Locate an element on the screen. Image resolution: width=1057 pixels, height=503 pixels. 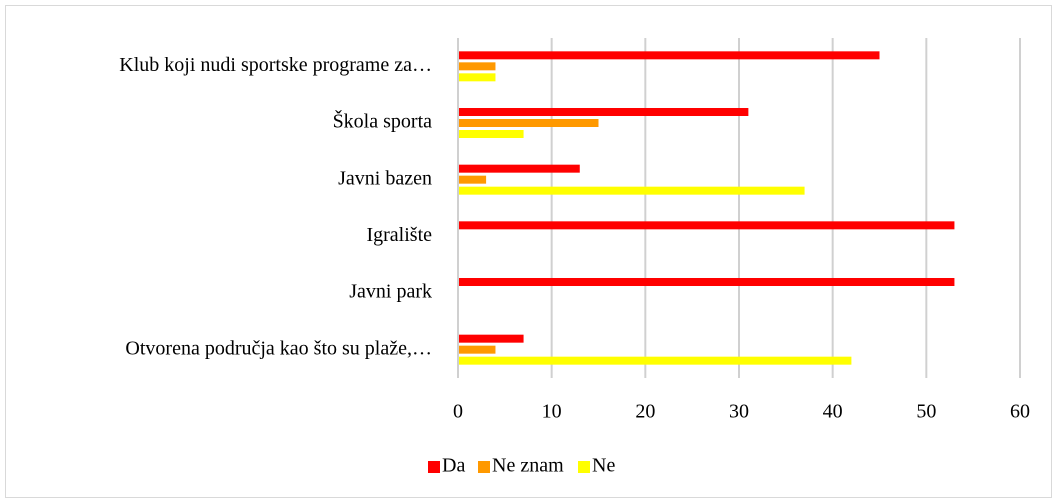
x-tick-label: 50 is located at coordinates (926, 412).